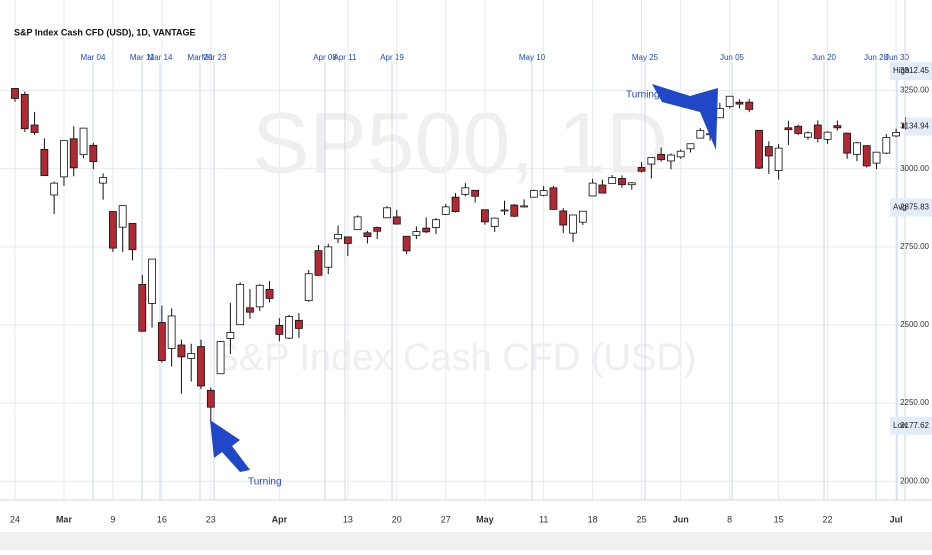 The height and width of the screenshot is (555, 932). I want to click on x-tick-label: Apr, so click(280, 519).